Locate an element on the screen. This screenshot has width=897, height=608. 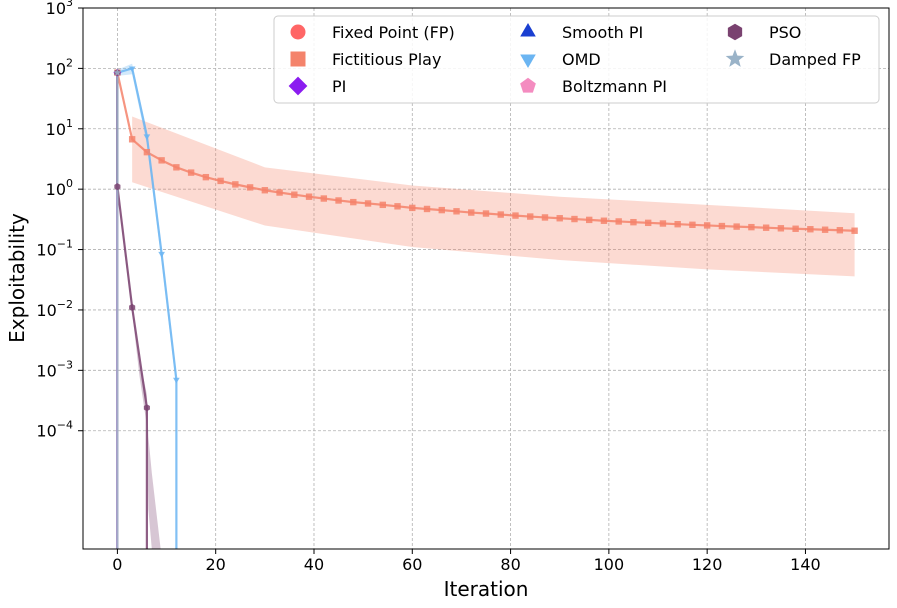
y-tick-exponent: −4 is located at coordinates (65, 425).